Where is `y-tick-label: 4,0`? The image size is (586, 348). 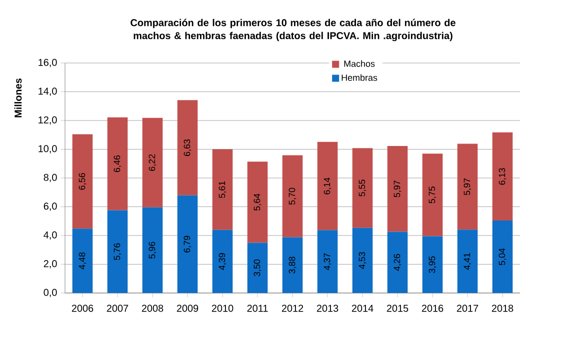
y-tick-label: 4,0 is located at coordinates (50, 235).